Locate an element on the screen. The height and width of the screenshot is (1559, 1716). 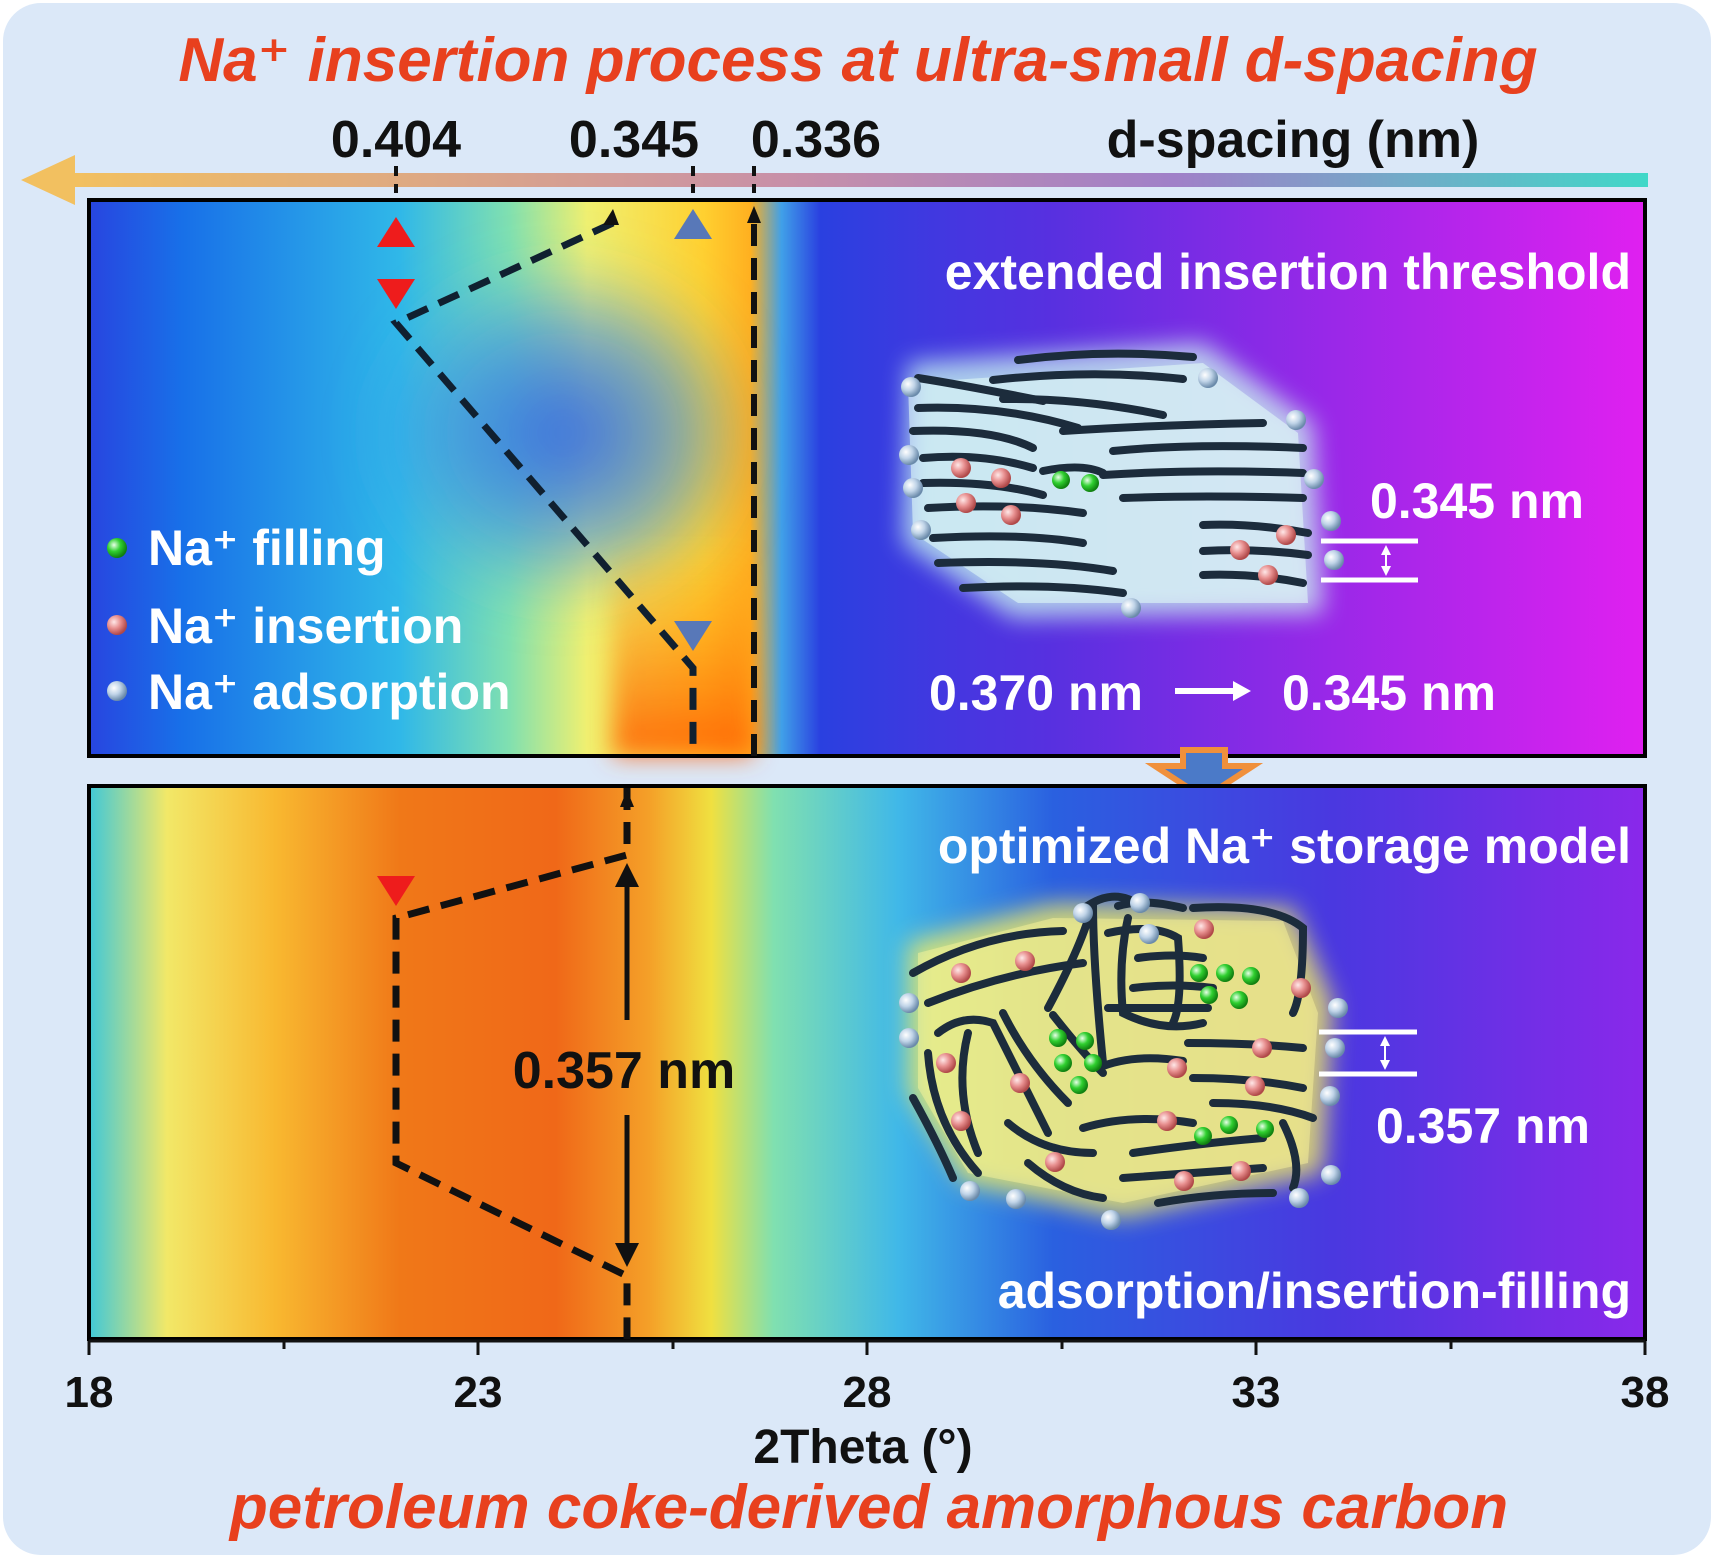
d-label-0345: 0.345 is located at coordinates (634, 140).